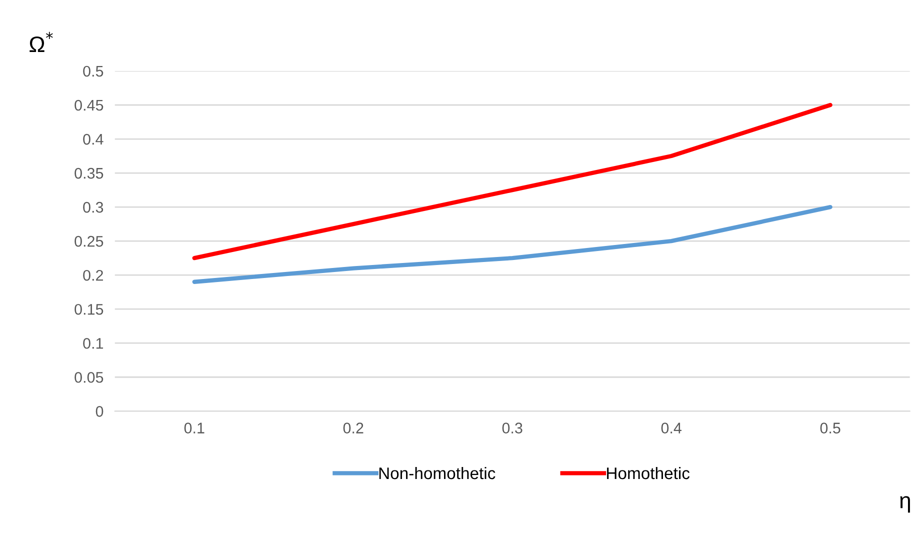 The image size is (919, 546). Describe the element at coordinates (194, 428) in the screenshot. I see `x-tick-label: 0.1` at that location.